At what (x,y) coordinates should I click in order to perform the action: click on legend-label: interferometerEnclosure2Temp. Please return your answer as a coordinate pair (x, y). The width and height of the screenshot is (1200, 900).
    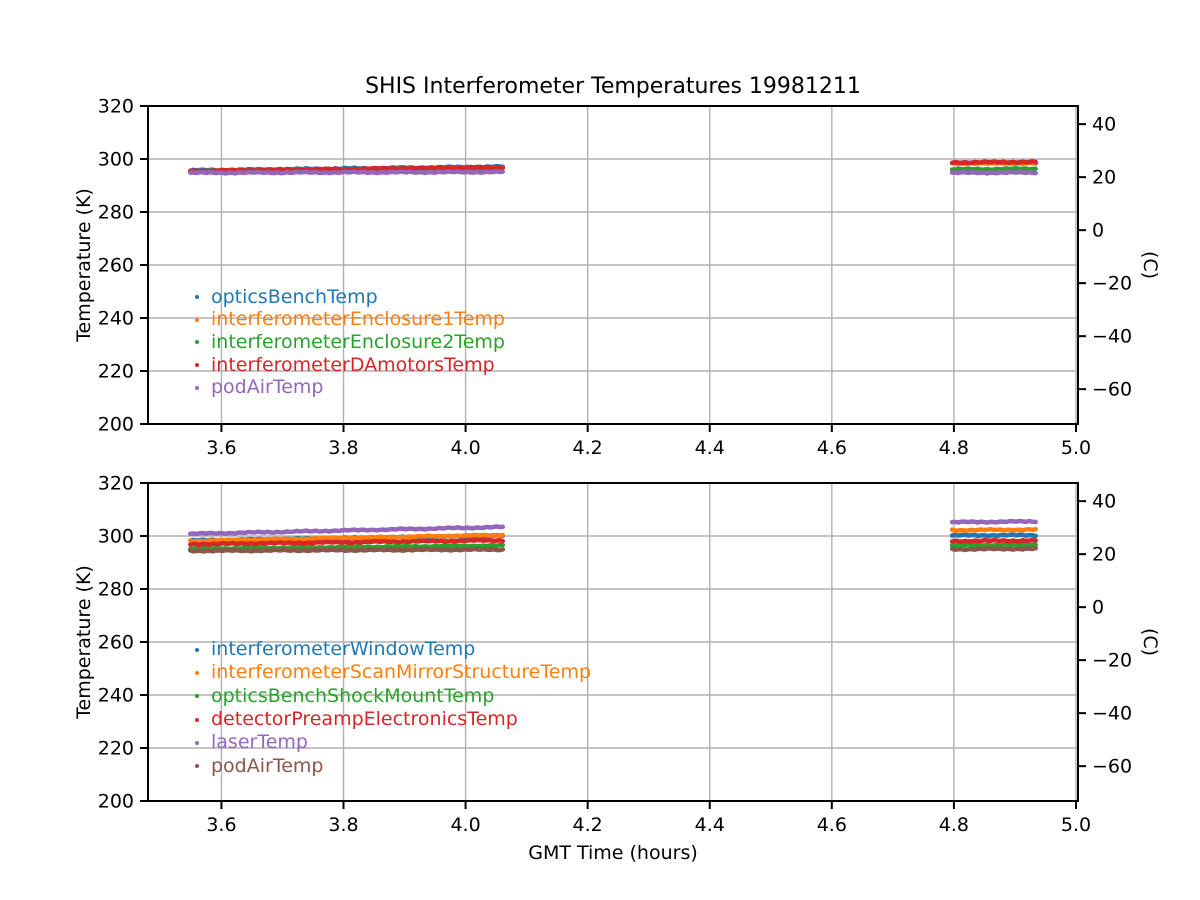
    Looking at the image, I should click on (358, 341).